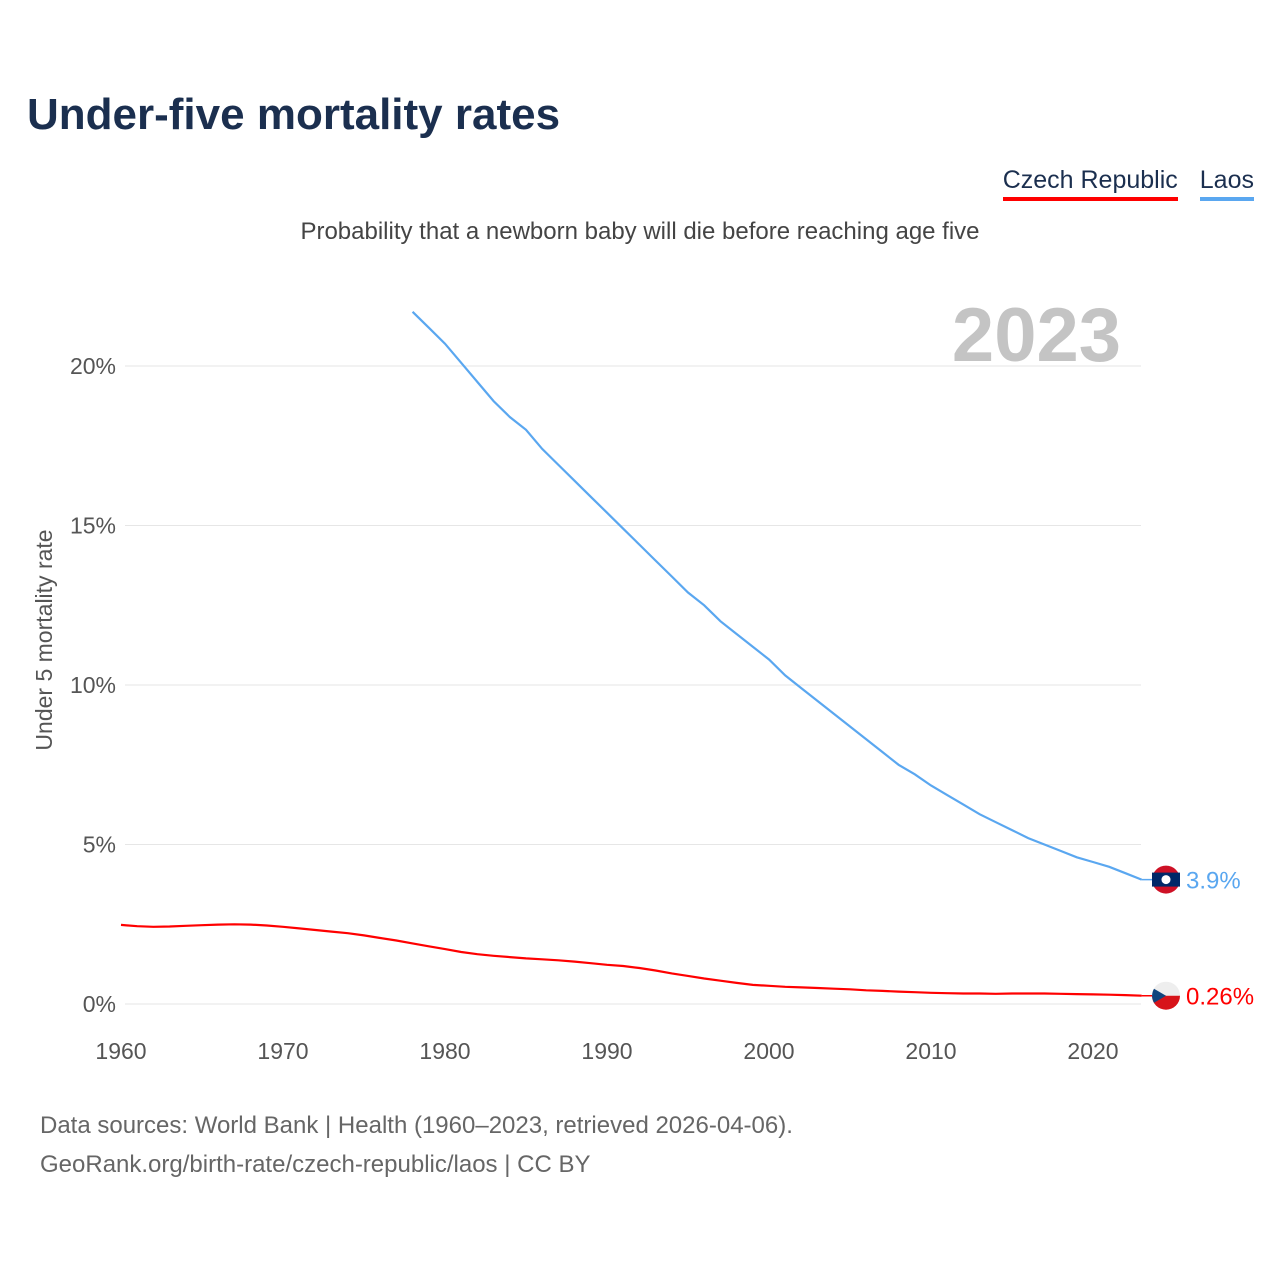 This screenshot has height=1280, width=1280. I want to click on y-tick-label: 20%, so click(93, 366).